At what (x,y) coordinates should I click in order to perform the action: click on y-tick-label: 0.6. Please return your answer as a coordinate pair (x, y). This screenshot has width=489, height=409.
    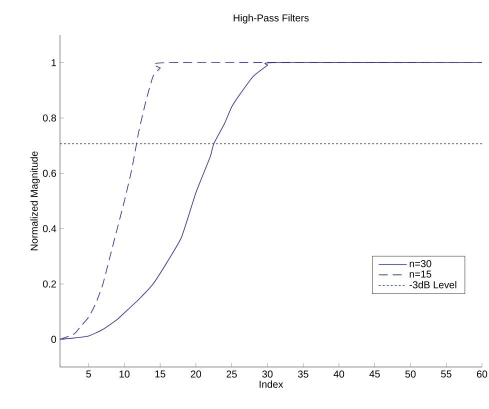
    Looking at the image, I should click on (49, 173).